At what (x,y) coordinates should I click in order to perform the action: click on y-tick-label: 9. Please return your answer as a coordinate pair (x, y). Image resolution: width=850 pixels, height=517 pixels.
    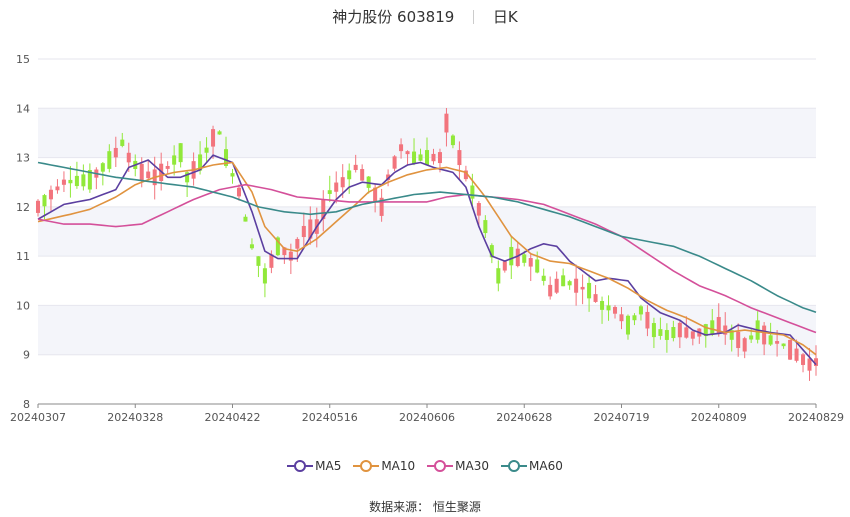
    Looking at the image, I should click on (26, 355).